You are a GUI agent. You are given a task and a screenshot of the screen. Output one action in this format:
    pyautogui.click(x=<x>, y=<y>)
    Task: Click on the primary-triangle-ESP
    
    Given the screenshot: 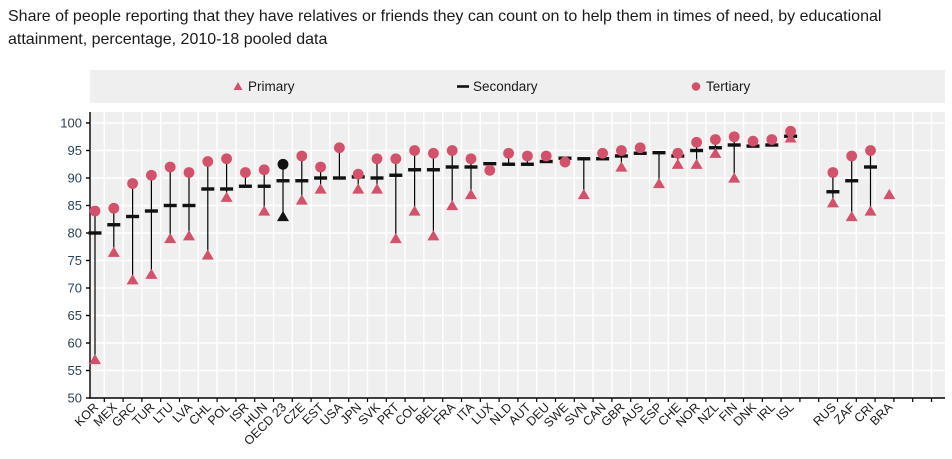 What is the action you would take?
    pyautogui.click(x=659, y=183)
    